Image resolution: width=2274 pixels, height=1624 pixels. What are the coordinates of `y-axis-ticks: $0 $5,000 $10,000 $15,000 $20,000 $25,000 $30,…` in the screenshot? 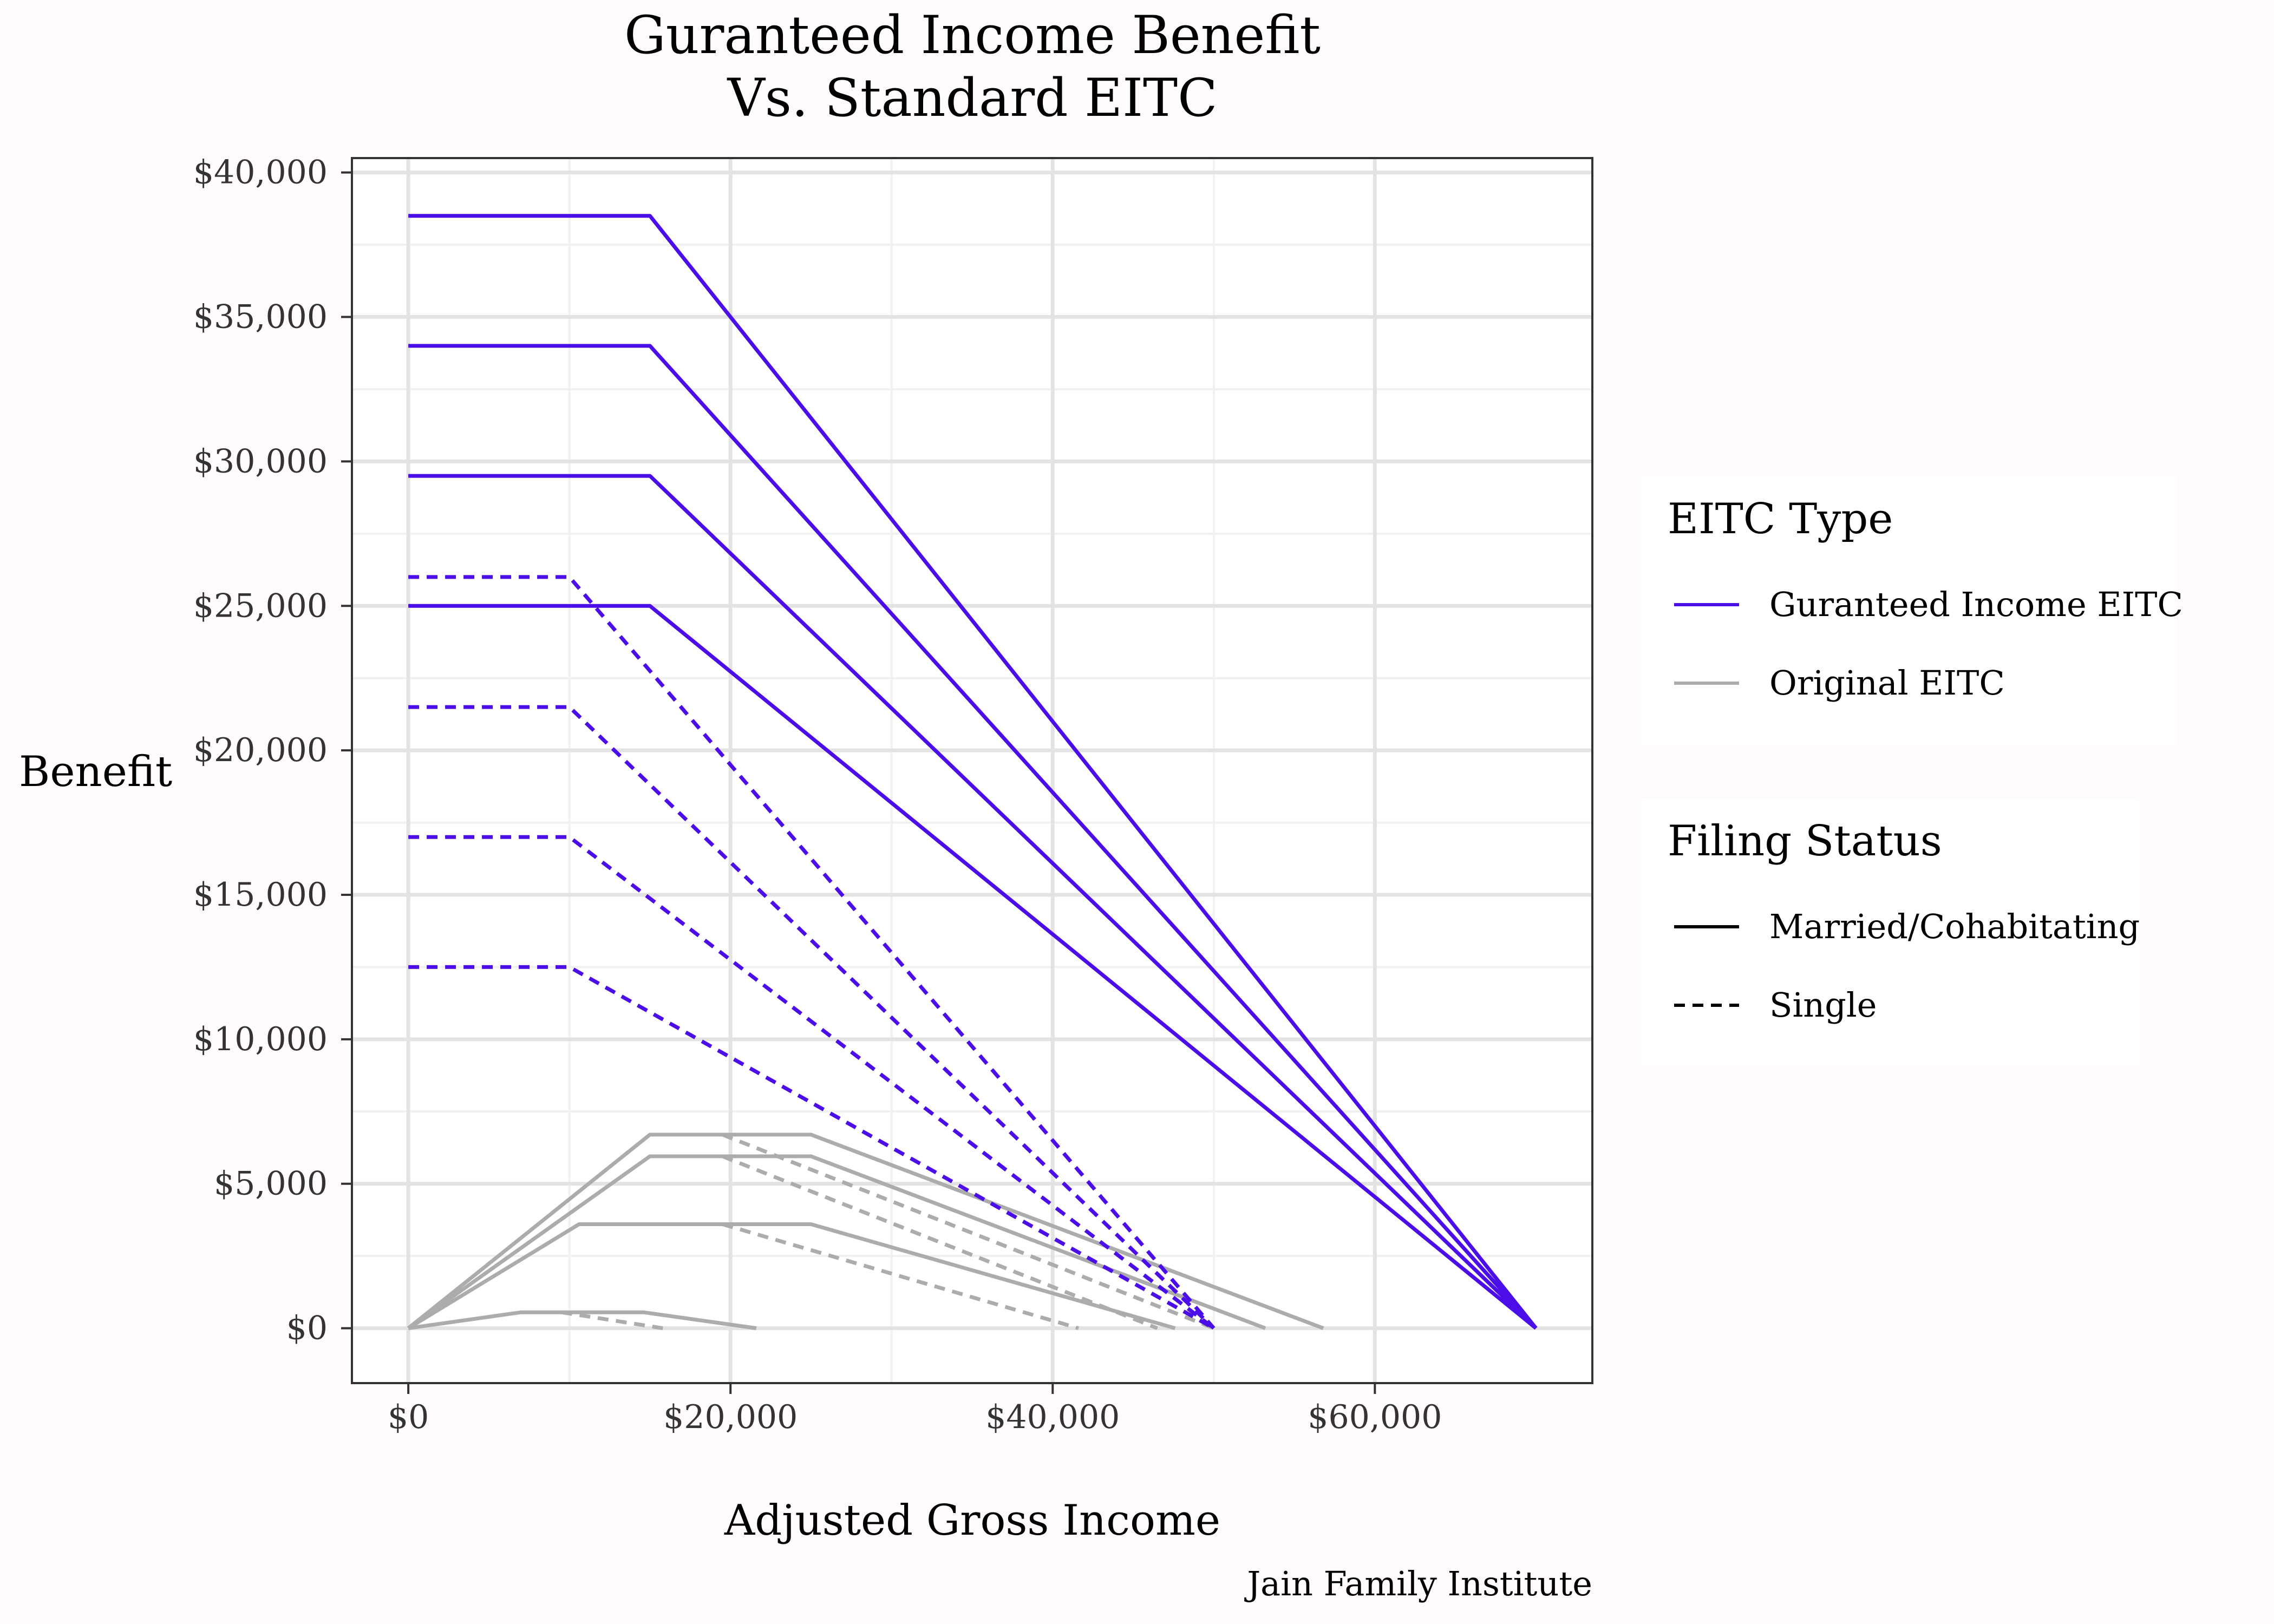 It's located at (273, 750).